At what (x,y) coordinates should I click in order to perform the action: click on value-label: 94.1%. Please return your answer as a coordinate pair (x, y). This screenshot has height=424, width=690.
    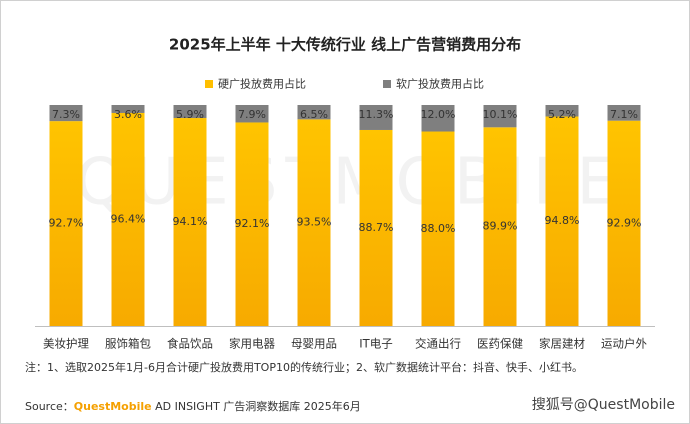
    Looking at the image, I should click on (190, 221).